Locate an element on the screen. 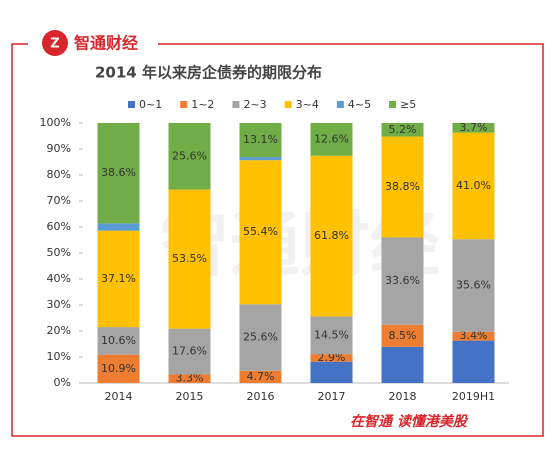 This screenshot has width=554, height=467. value-label: 55.4% is located at coordinates (260, 231).